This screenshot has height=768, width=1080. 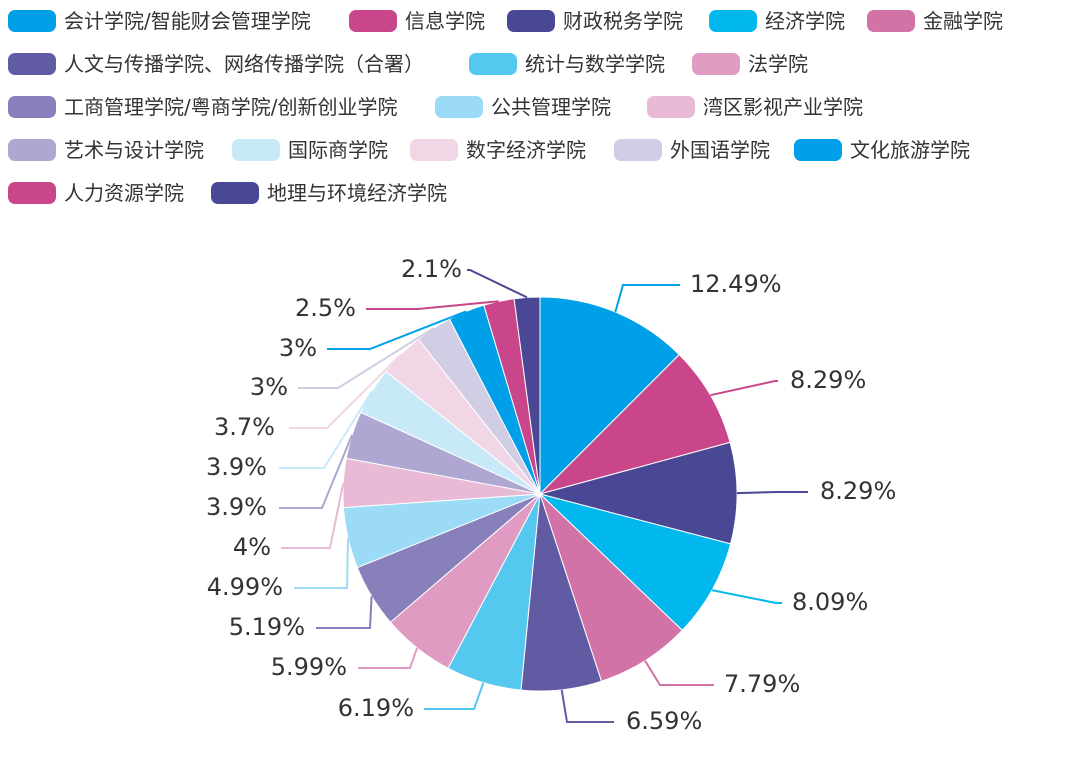 What do you see at coordinates (252, 547) in the screenshot?
I see `data-label: 4%` at bounding box center [252, 547].